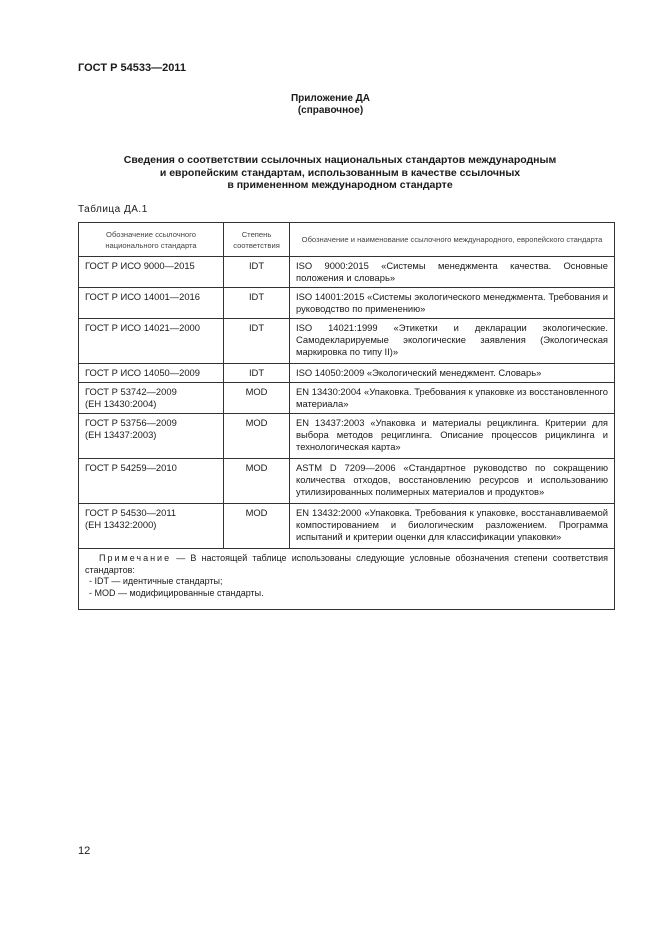  Describe the element at coordinates (151, 341) in the screenshot. I see `national-standard-cell: ГОСТ Р ИСО 14021—2000` at that location.